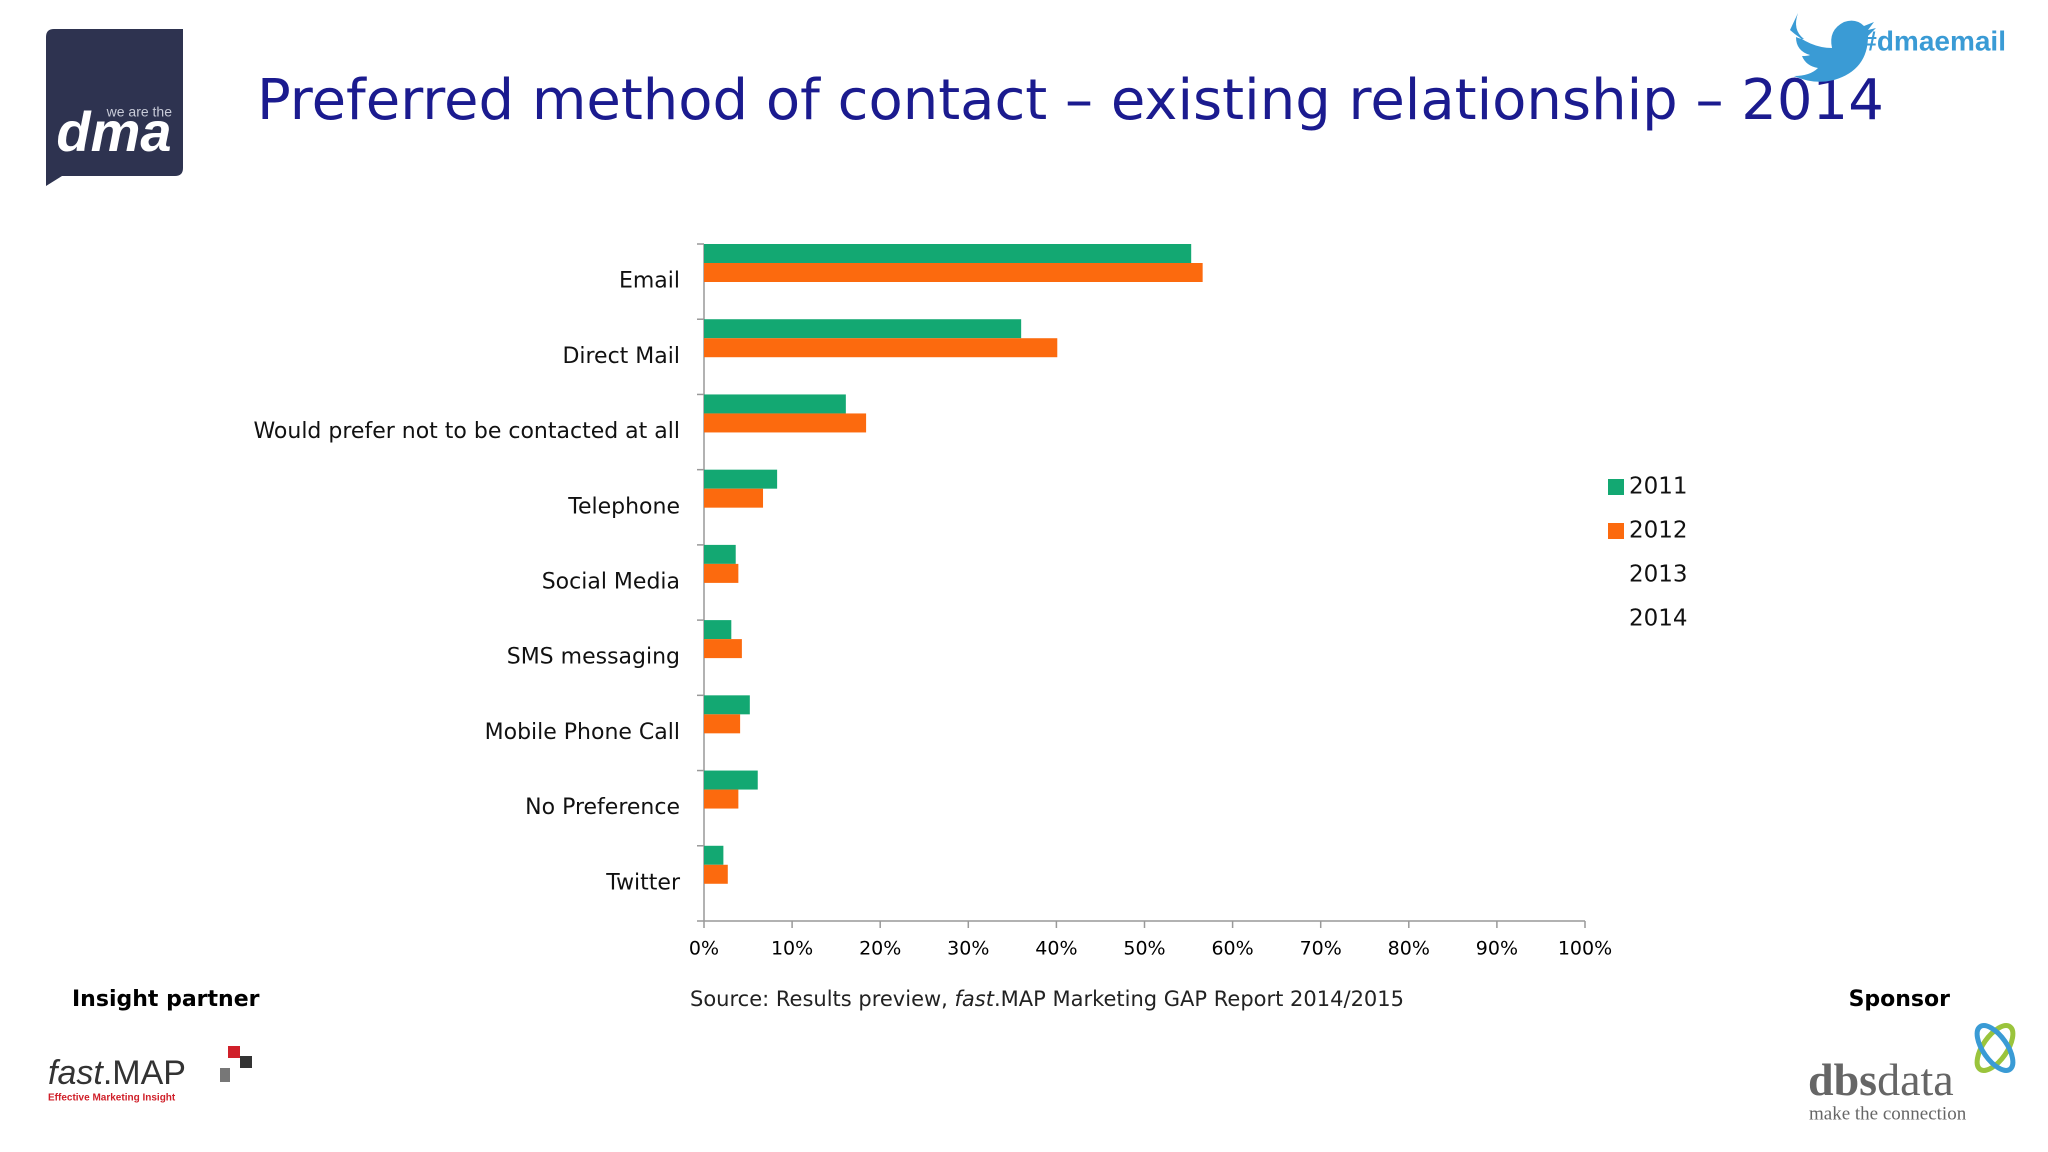 This screenshot has height=1152, width=2048. Describe the element at coordinates (113, 131) in the screenshot. I see `logo-text: dma` at that location.